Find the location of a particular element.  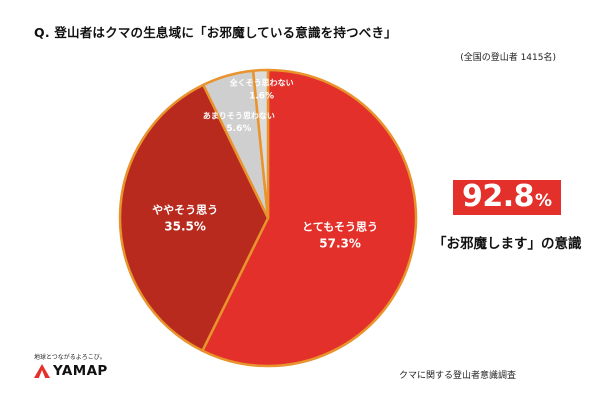

slice-value-2: 35.5% is located at coordinates (185, 226).